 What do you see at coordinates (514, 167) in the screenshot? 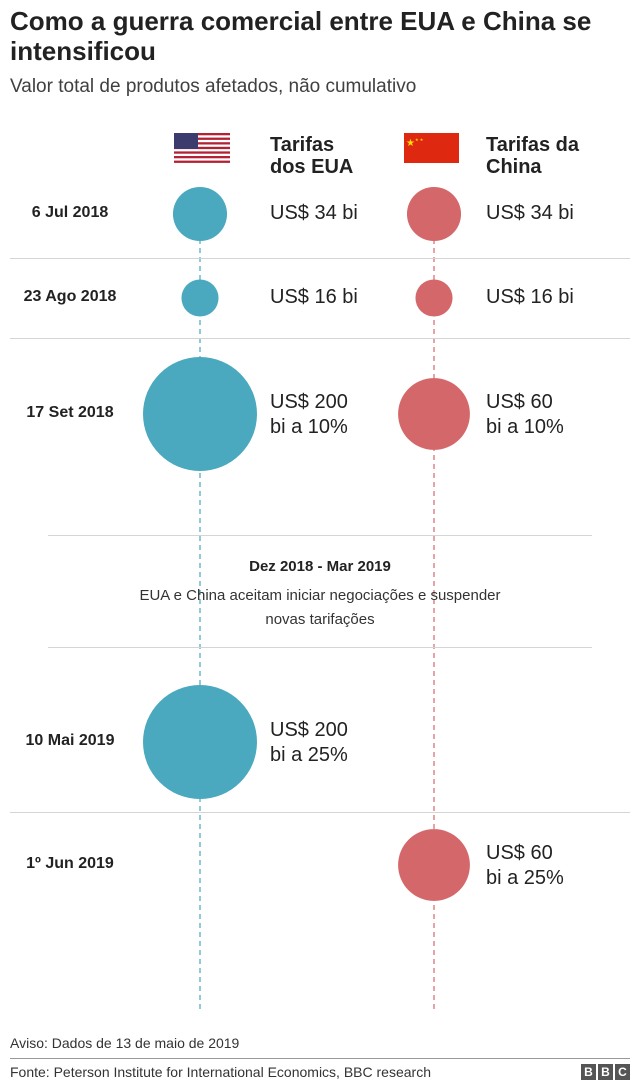
I see `china-header-line2: China` at bounding box center [514, 167].